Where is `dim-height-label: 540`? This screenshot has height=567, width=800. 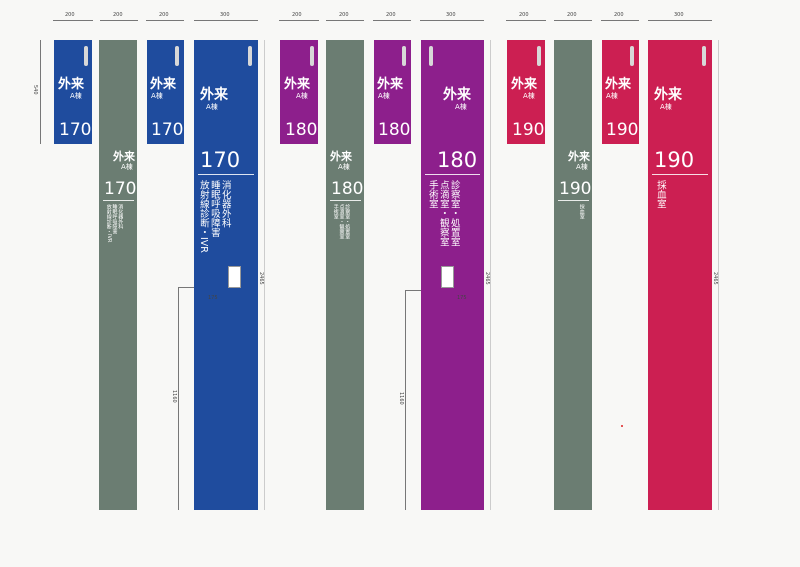
dim-height-label: 540 is located at coordinates (35, 90).